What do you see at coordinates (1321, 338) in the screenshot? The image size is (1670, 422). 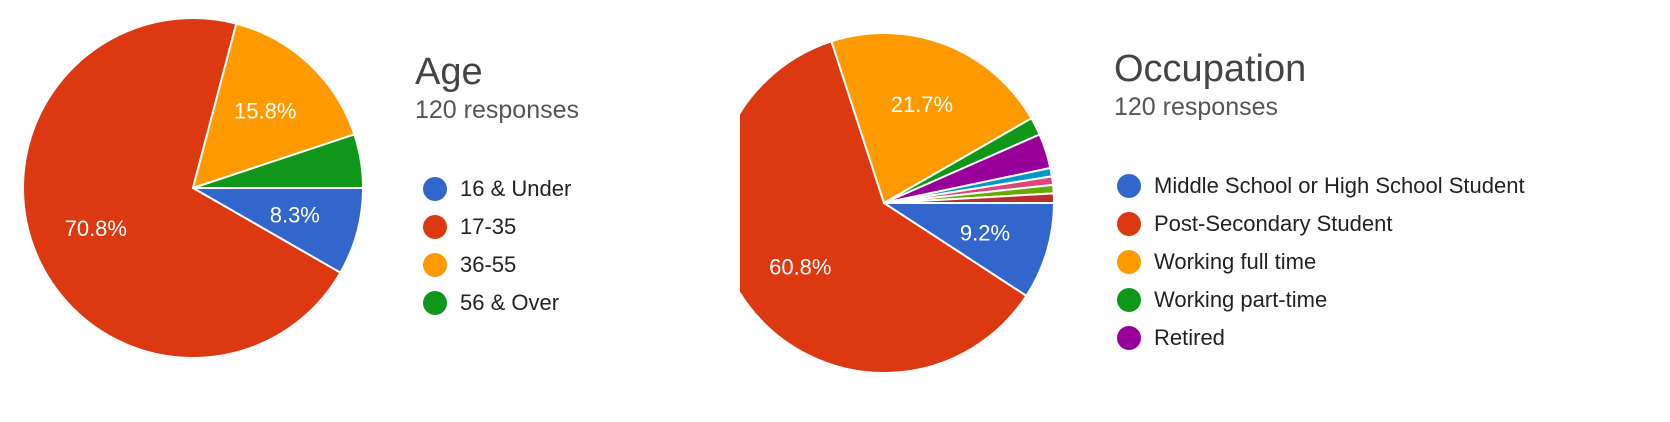 I see `occupation-legend-item: Retired` at bounding box center [1321, 338].